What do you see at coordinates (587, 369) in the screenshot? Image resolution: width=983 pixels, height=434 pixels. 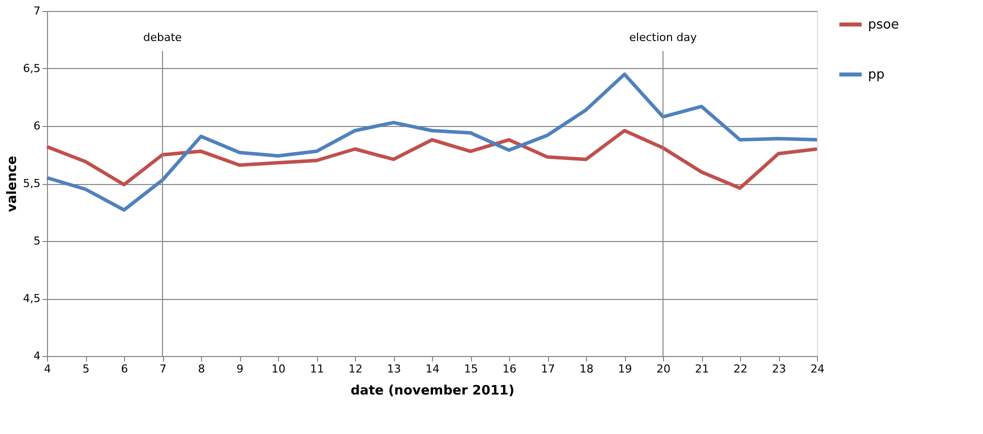 I see `x-tick-label: 18` at bounding box center [587, 369].